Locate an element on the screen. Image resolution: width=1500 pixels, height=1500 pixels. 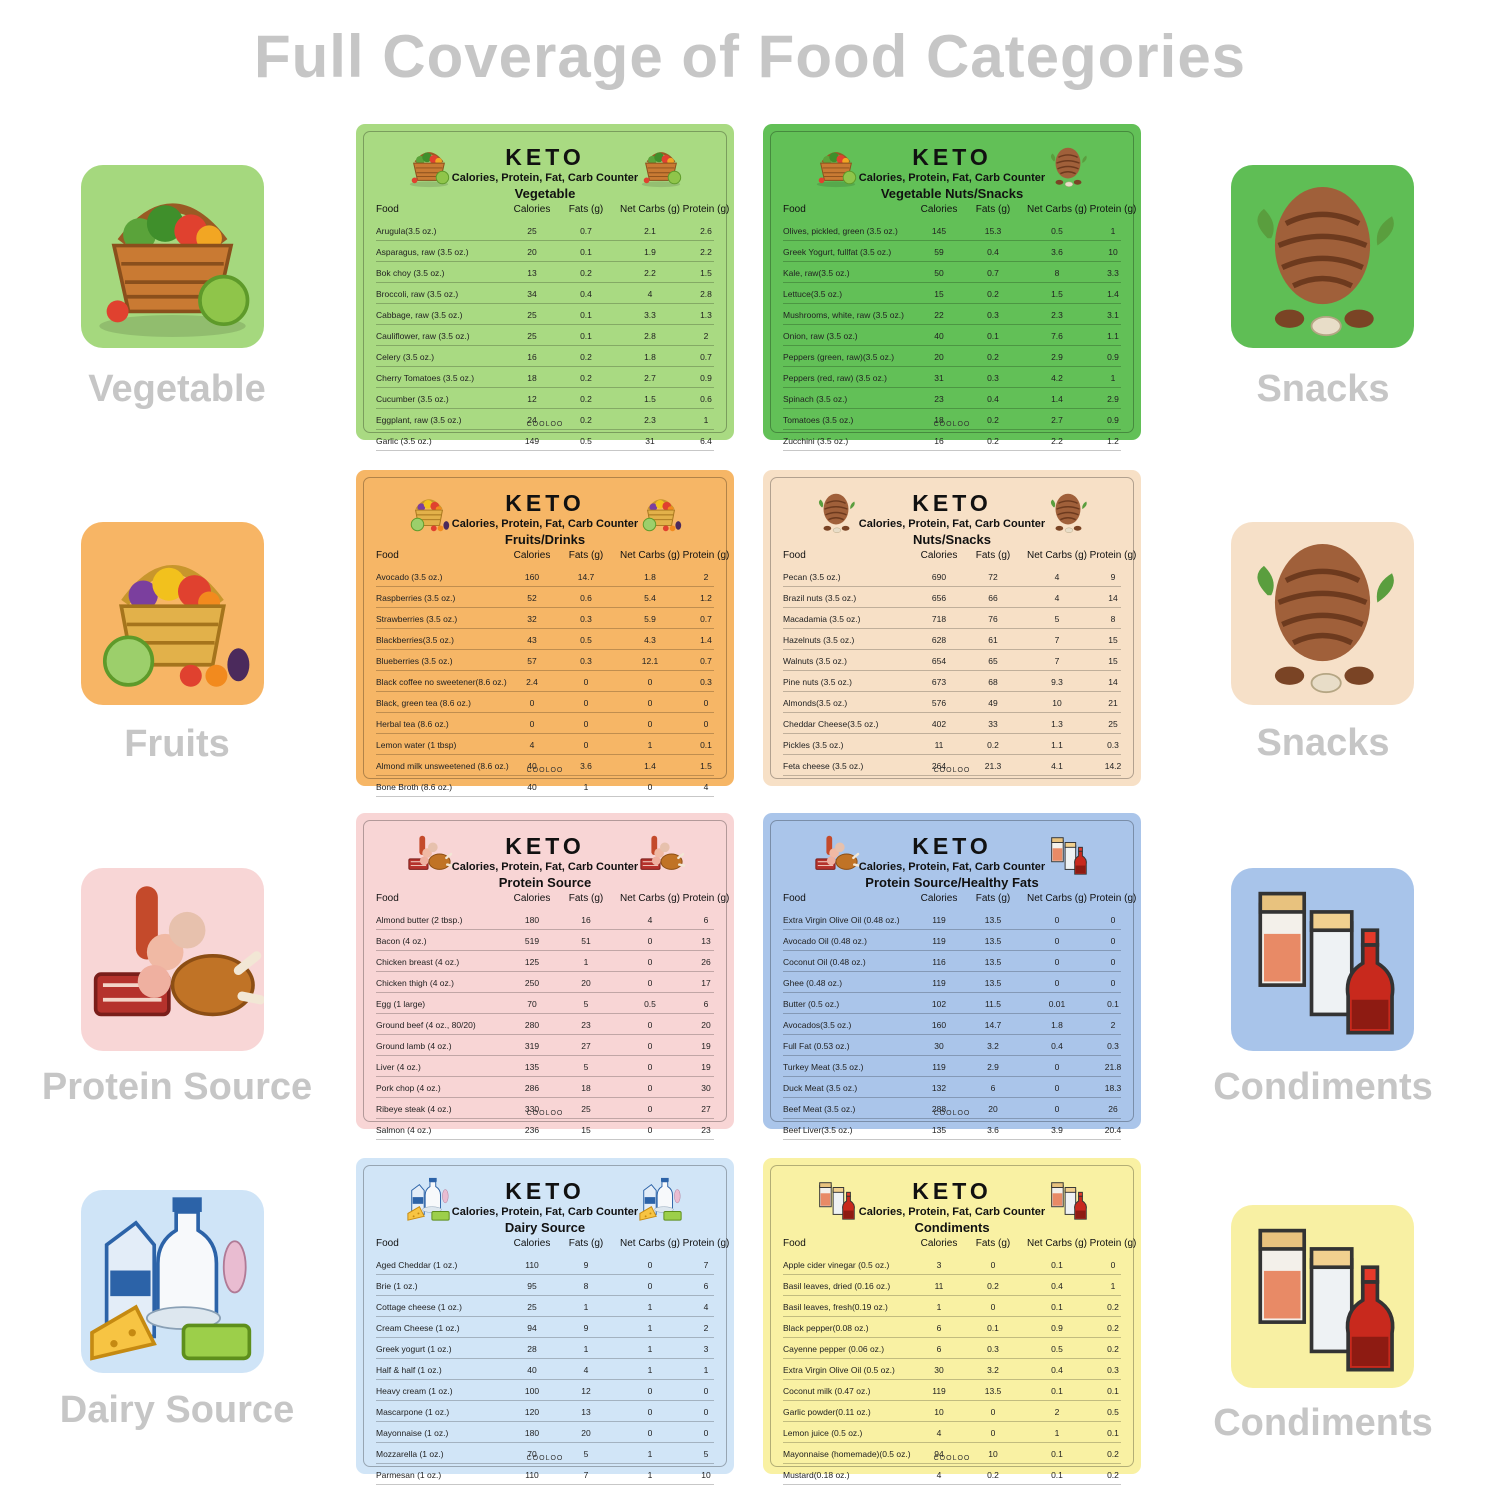
table-cell: 1.2 is located at coordinates (1113, 441).